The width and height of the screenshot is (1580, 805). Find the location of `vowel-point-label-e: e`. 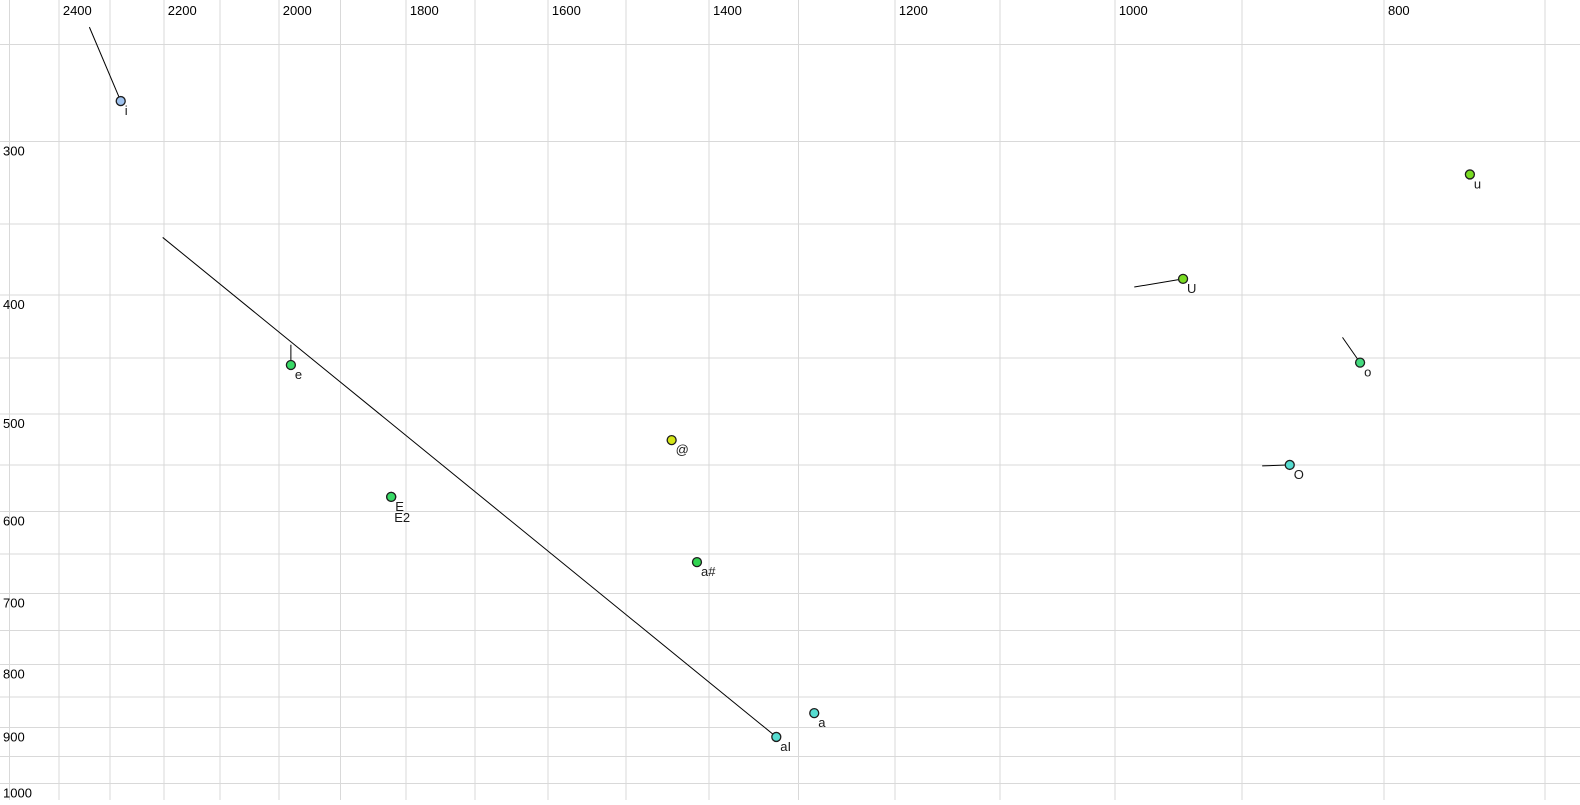

vowel-point-label-e: e is located at coordinates (298, 374).